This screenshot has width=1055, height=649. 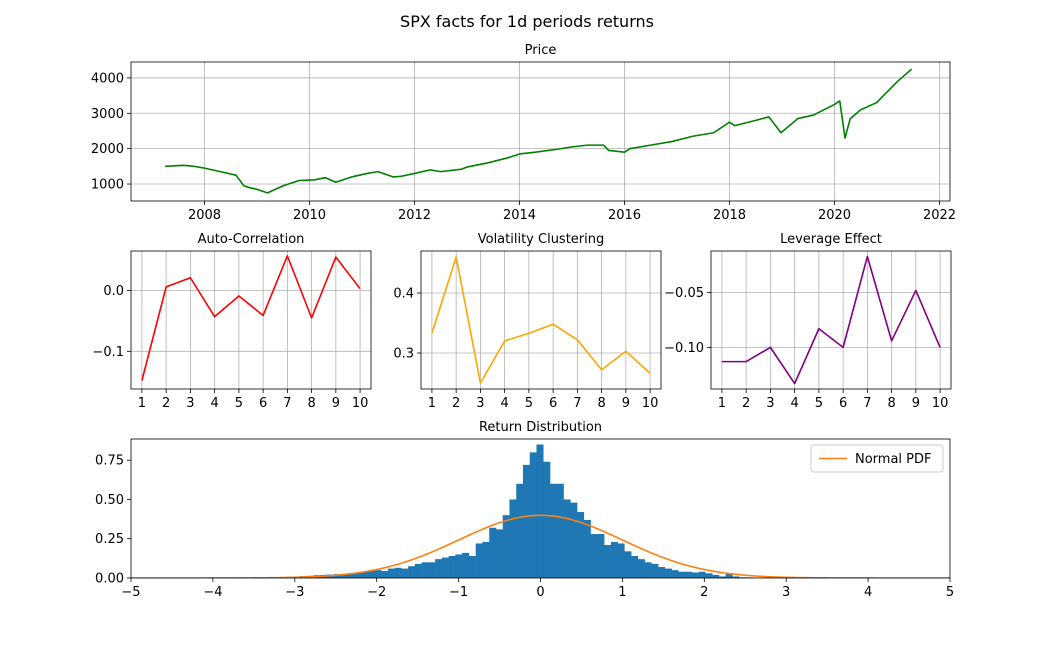 I want to click on x-tick-label: 6, so click(x=843, y=403).